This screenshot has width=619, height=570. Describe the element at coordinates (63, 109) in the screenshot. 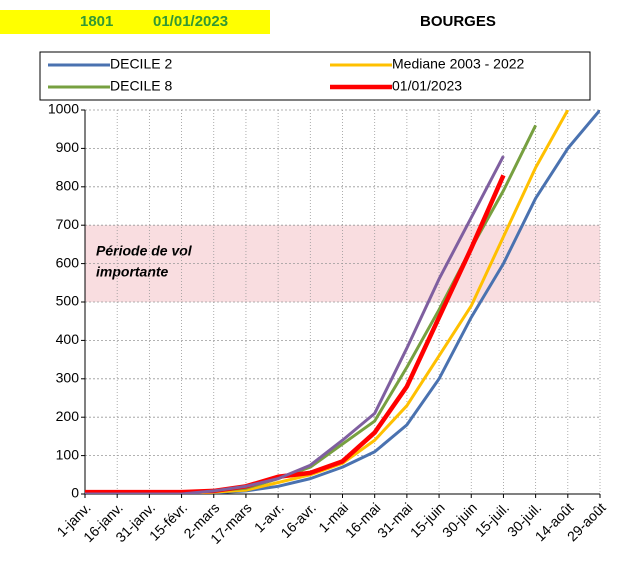

I see `y-tick-label: 1000` at that location.